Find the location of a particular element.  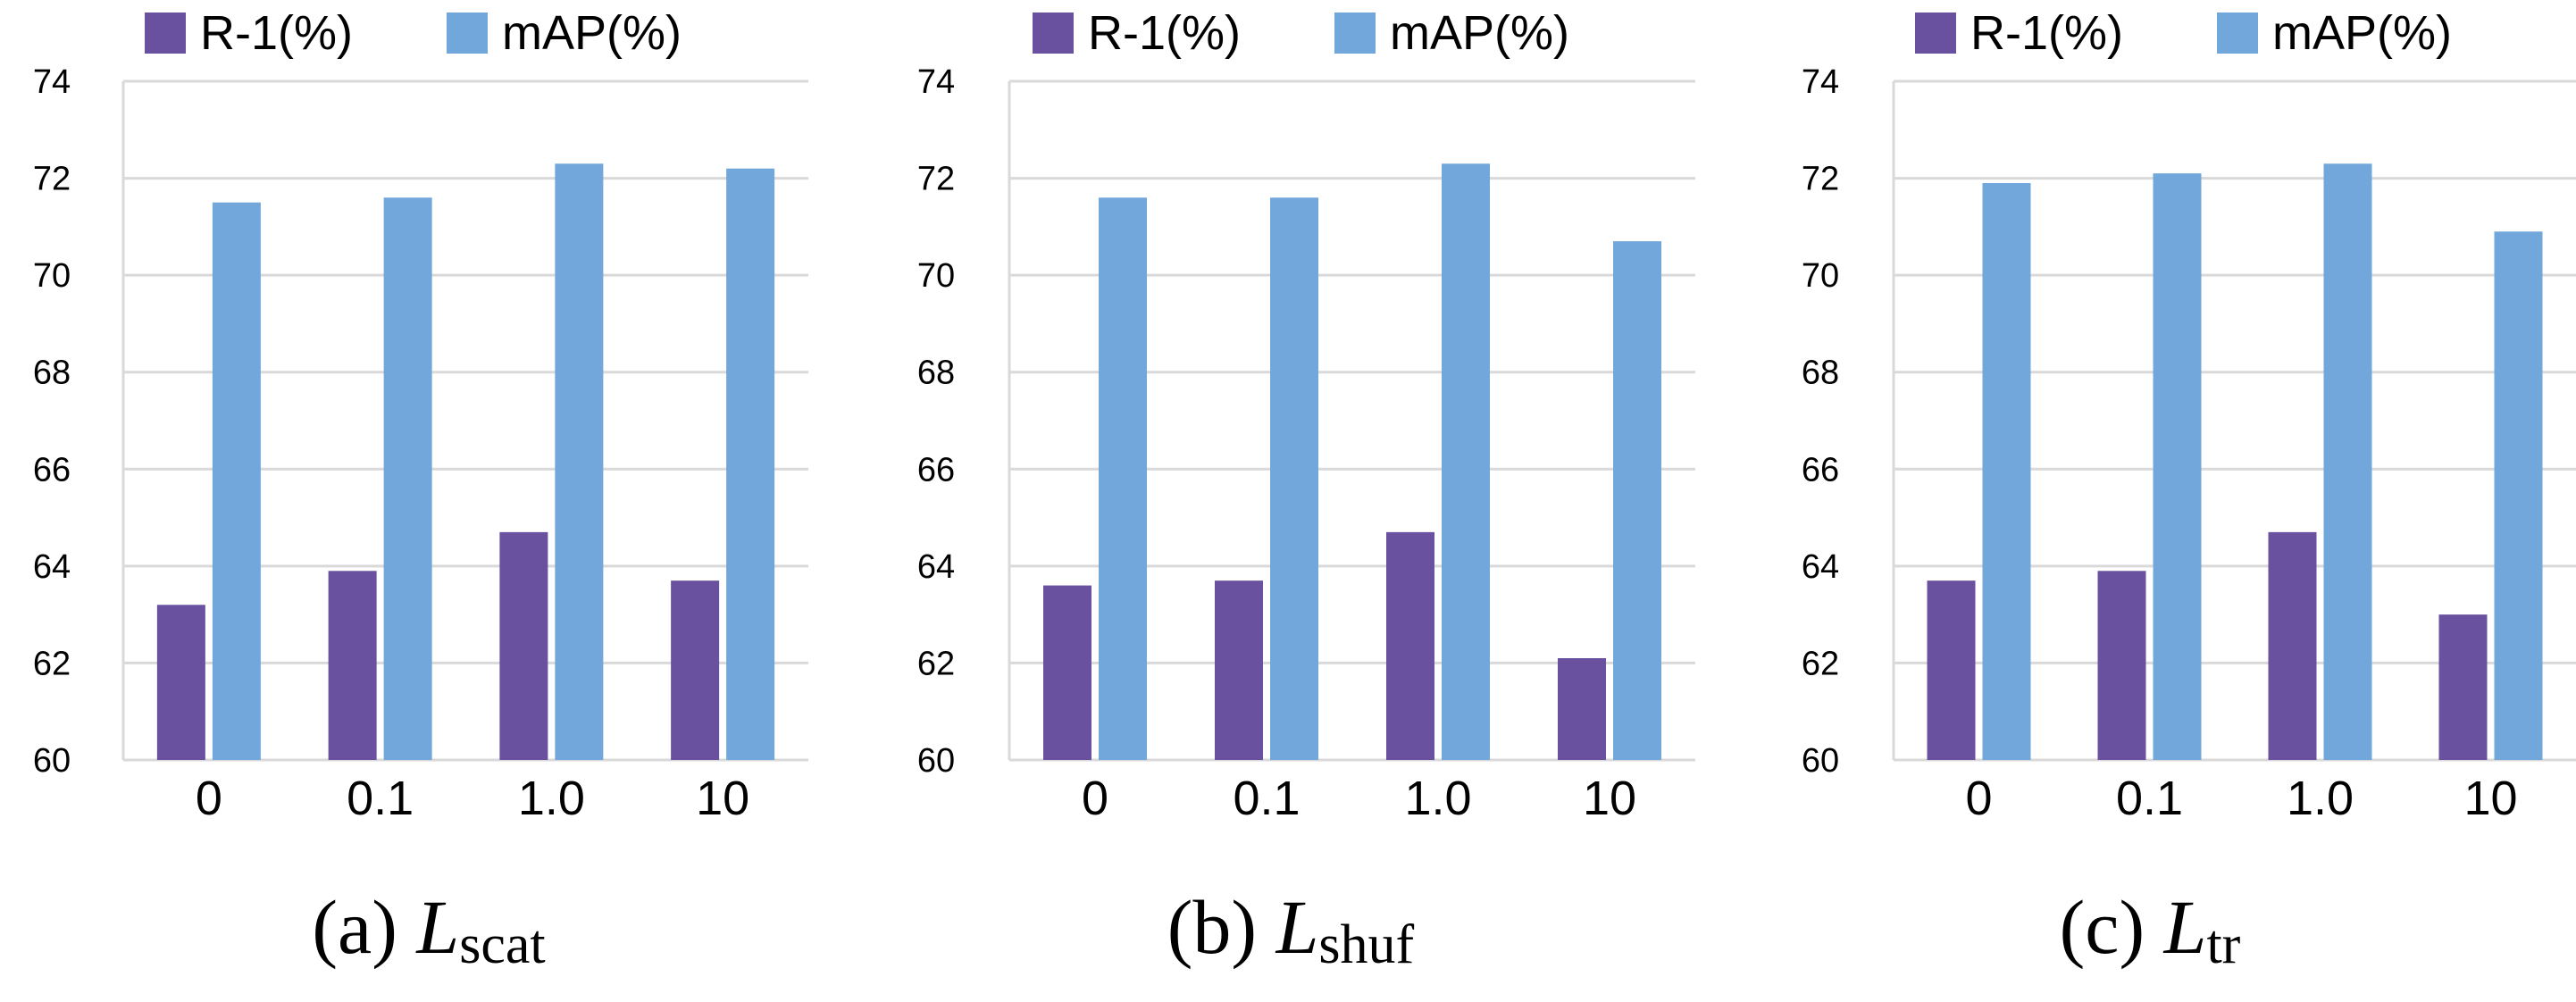

caption-a-symbol: L is located at coordinates (438, 927).